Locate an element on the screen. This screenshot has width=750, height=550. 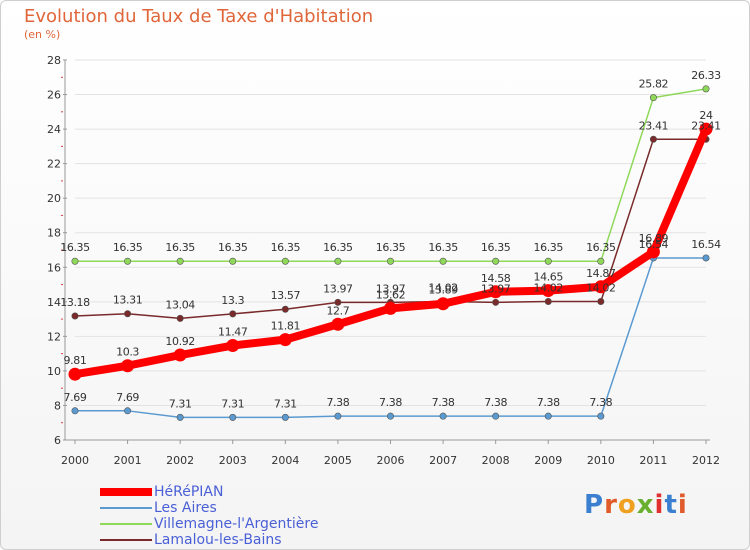
x-tick-label: 2002 is located at coordinates (180, 460).